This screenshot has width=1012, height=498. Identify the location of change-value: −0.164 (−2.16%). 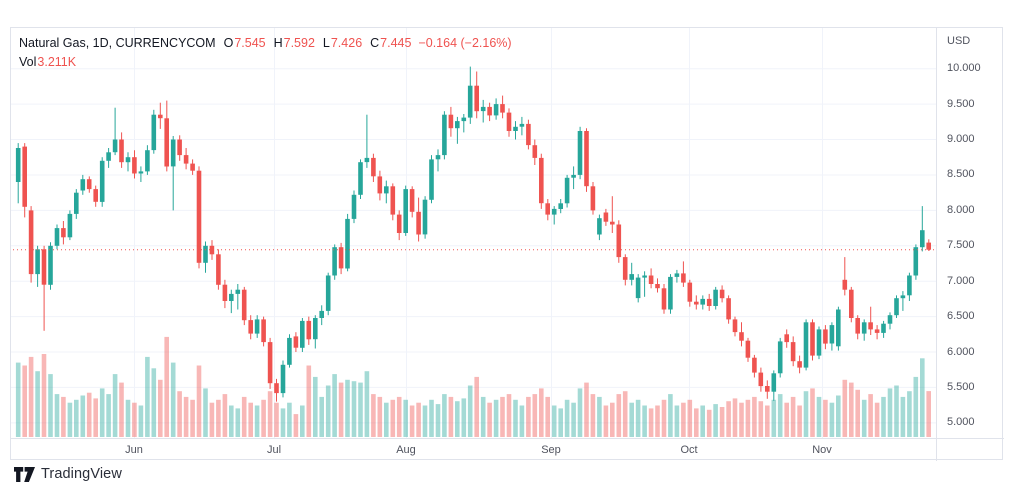
(465, 43).